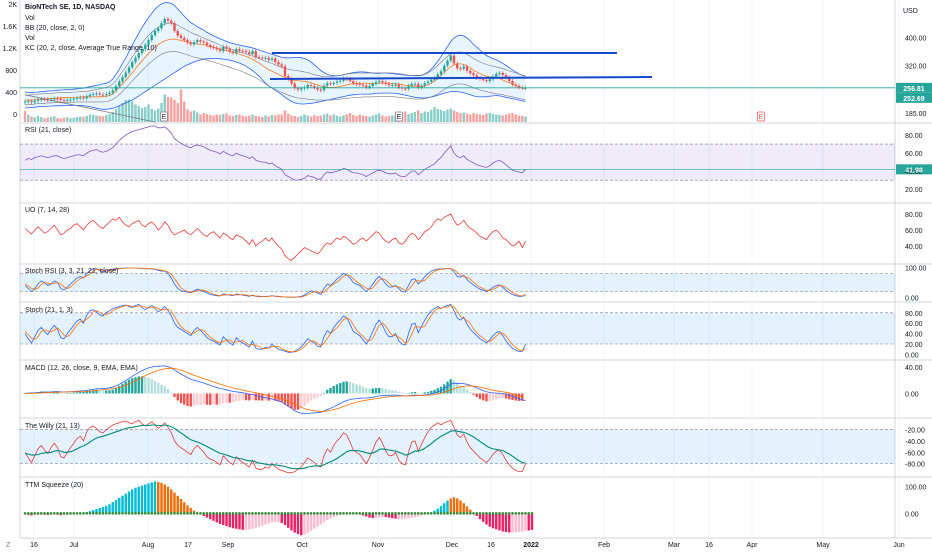 The height and width of the screenshot is (555, 932). Describe the element at coordinates (914, 324) in the screenshot. I see `stoch-axis-label: 60.00` at that location.